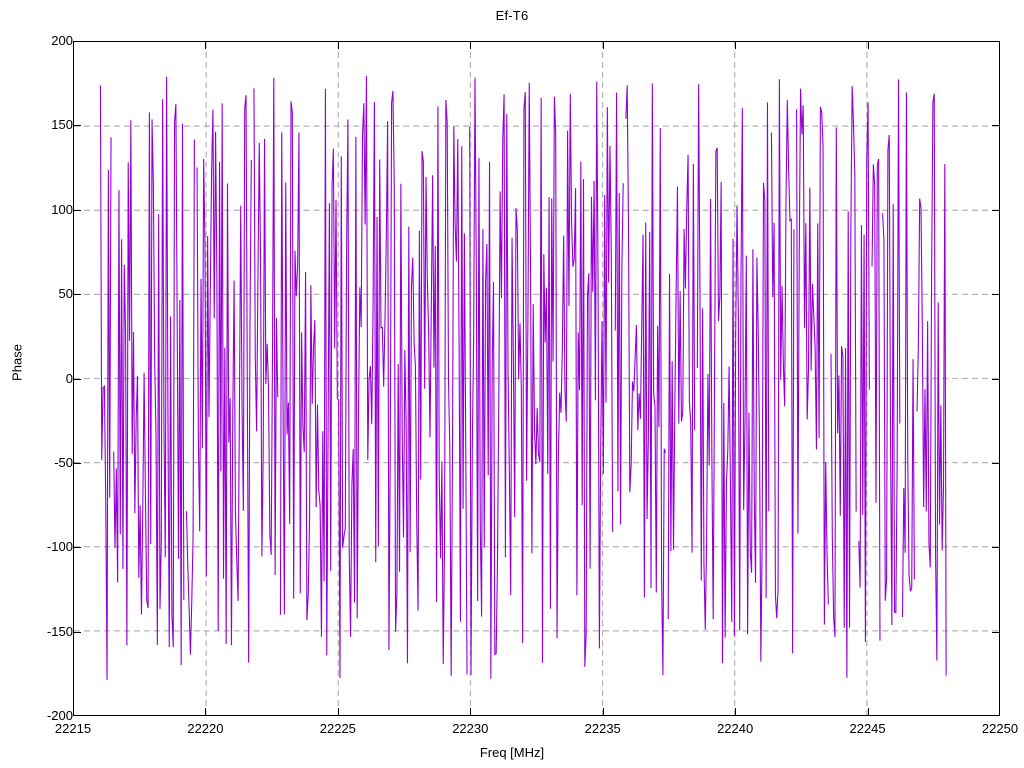 The width and height of the screenshot is (1024, 768). Describe the element at coordinates (1000, 728) in the screenshot. I see `x-tick-label: 22250` at that location.